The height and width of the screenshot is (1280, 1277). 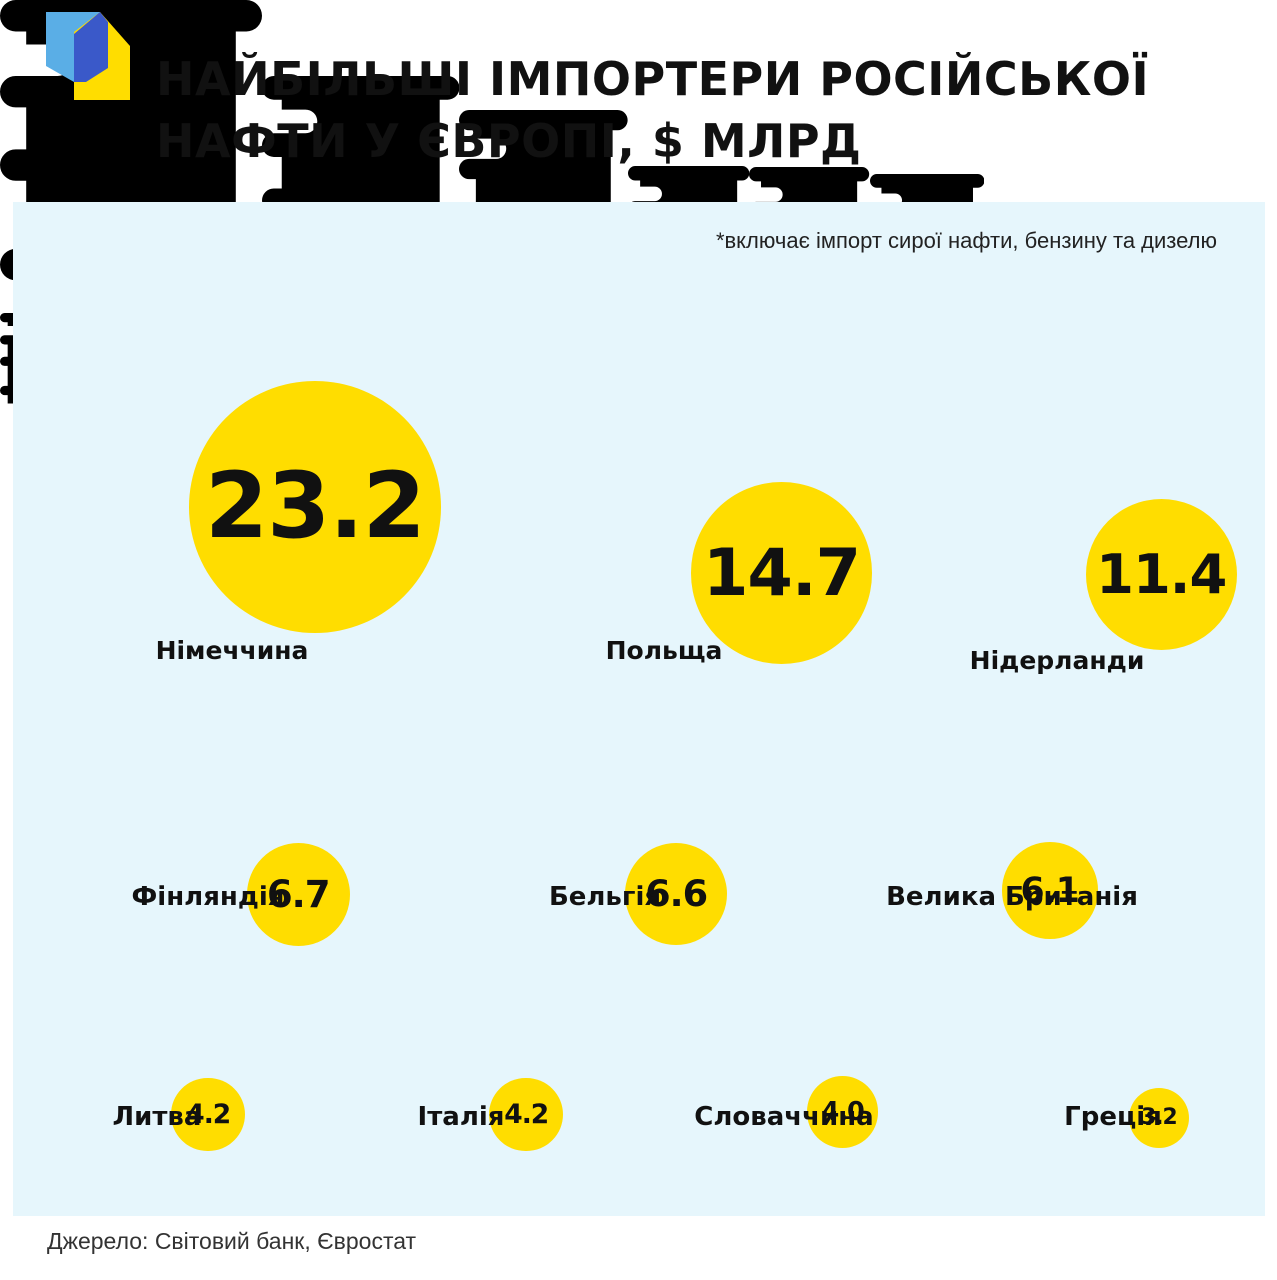 What do you see at coordinates (461, 1117) in the screenshot?
I see `country-label: Італія` at bounding box center [461, 1117].